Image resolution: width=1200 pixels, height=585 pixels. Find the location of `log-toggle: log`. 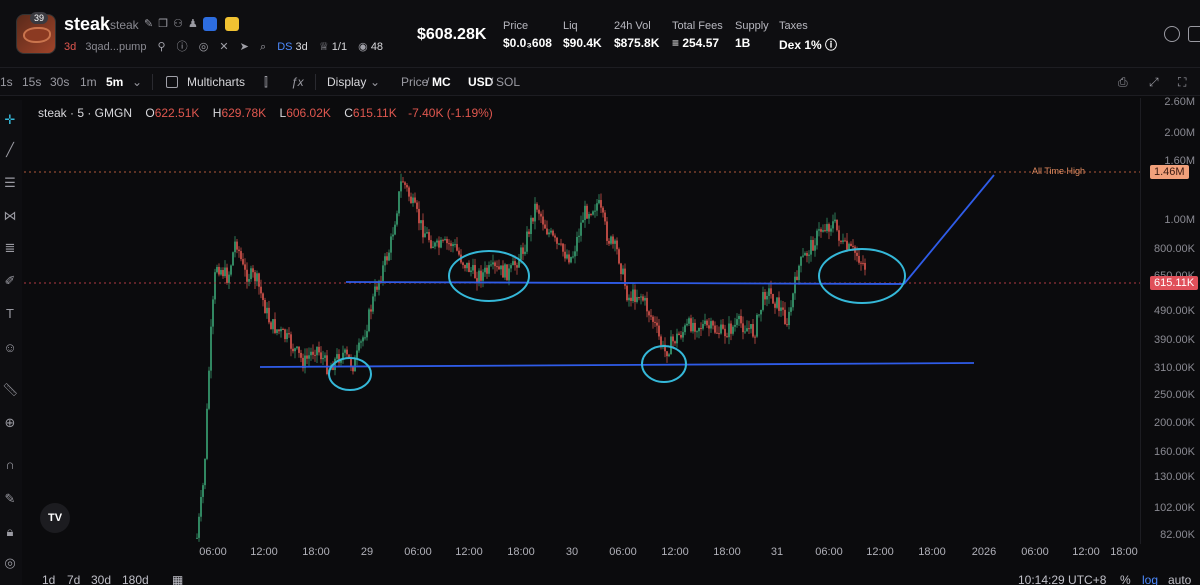

log-toggle: log is located at coordinates (1150, 579).